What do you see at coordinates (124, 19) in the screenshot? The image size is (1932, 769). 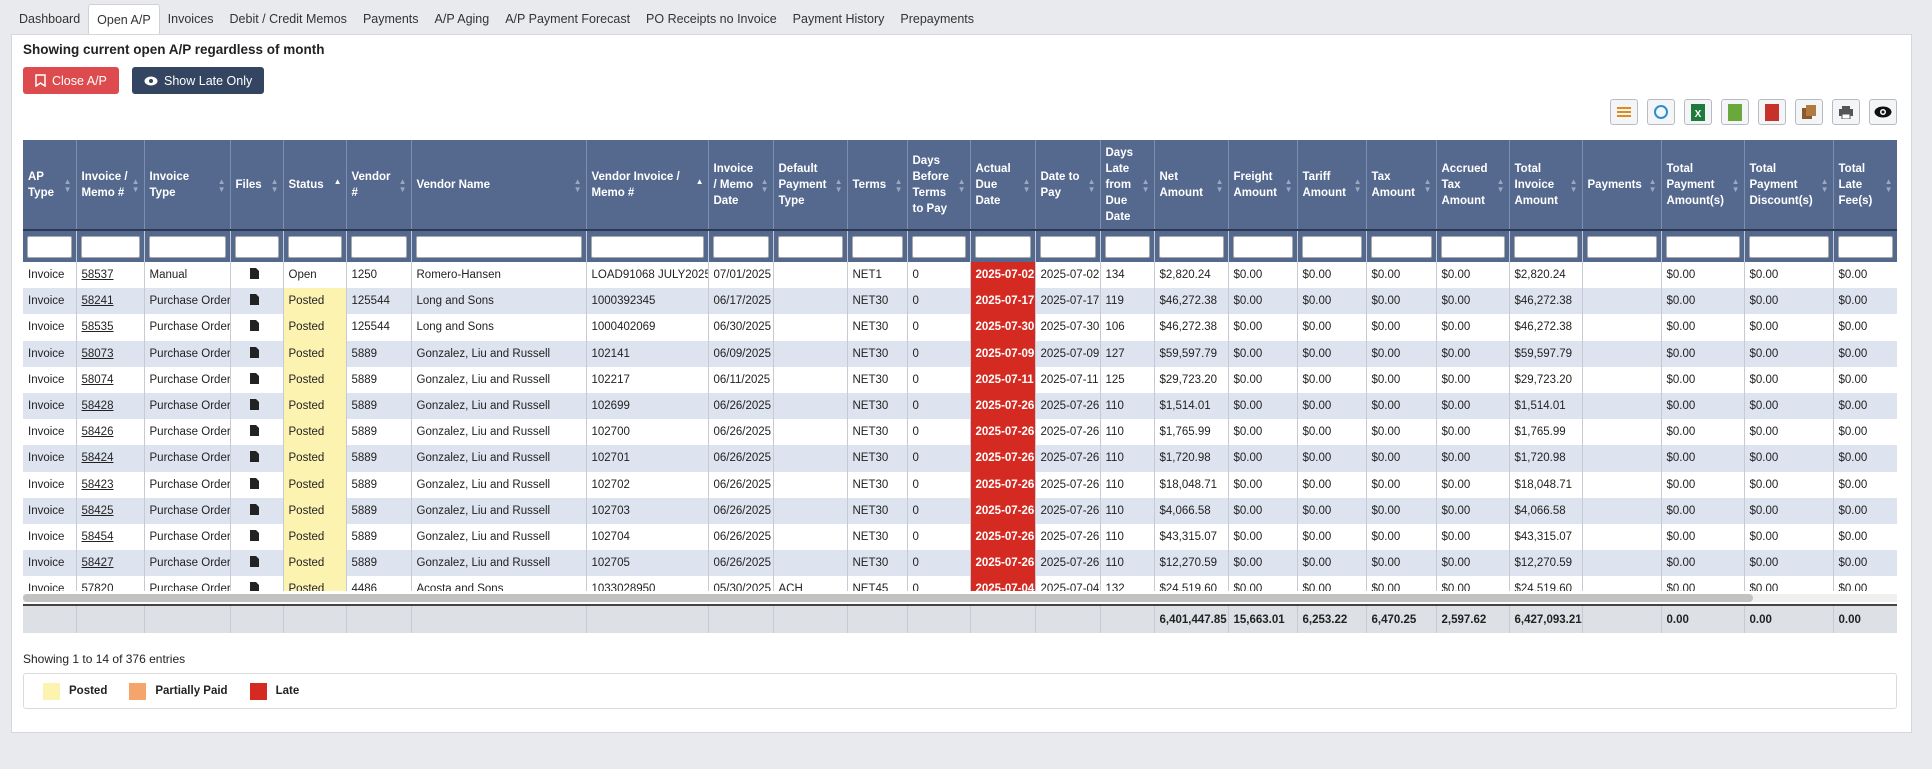 I see `tab: Open A/P` at bounding box center [124, 19].